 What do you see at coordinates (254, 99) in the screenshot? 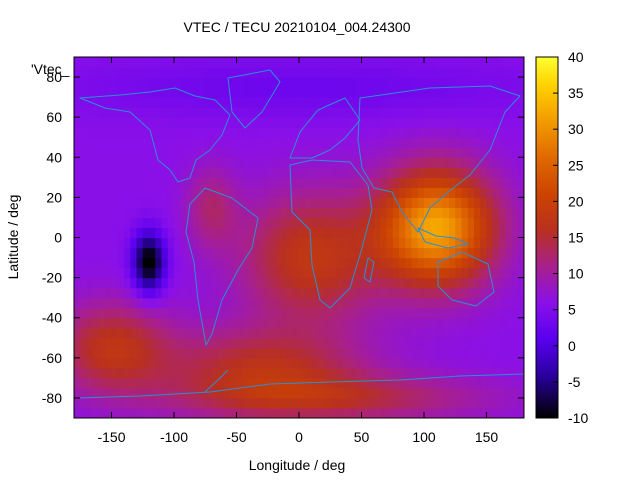
I see `coastline-greenland` at bounding box center [254, 99].